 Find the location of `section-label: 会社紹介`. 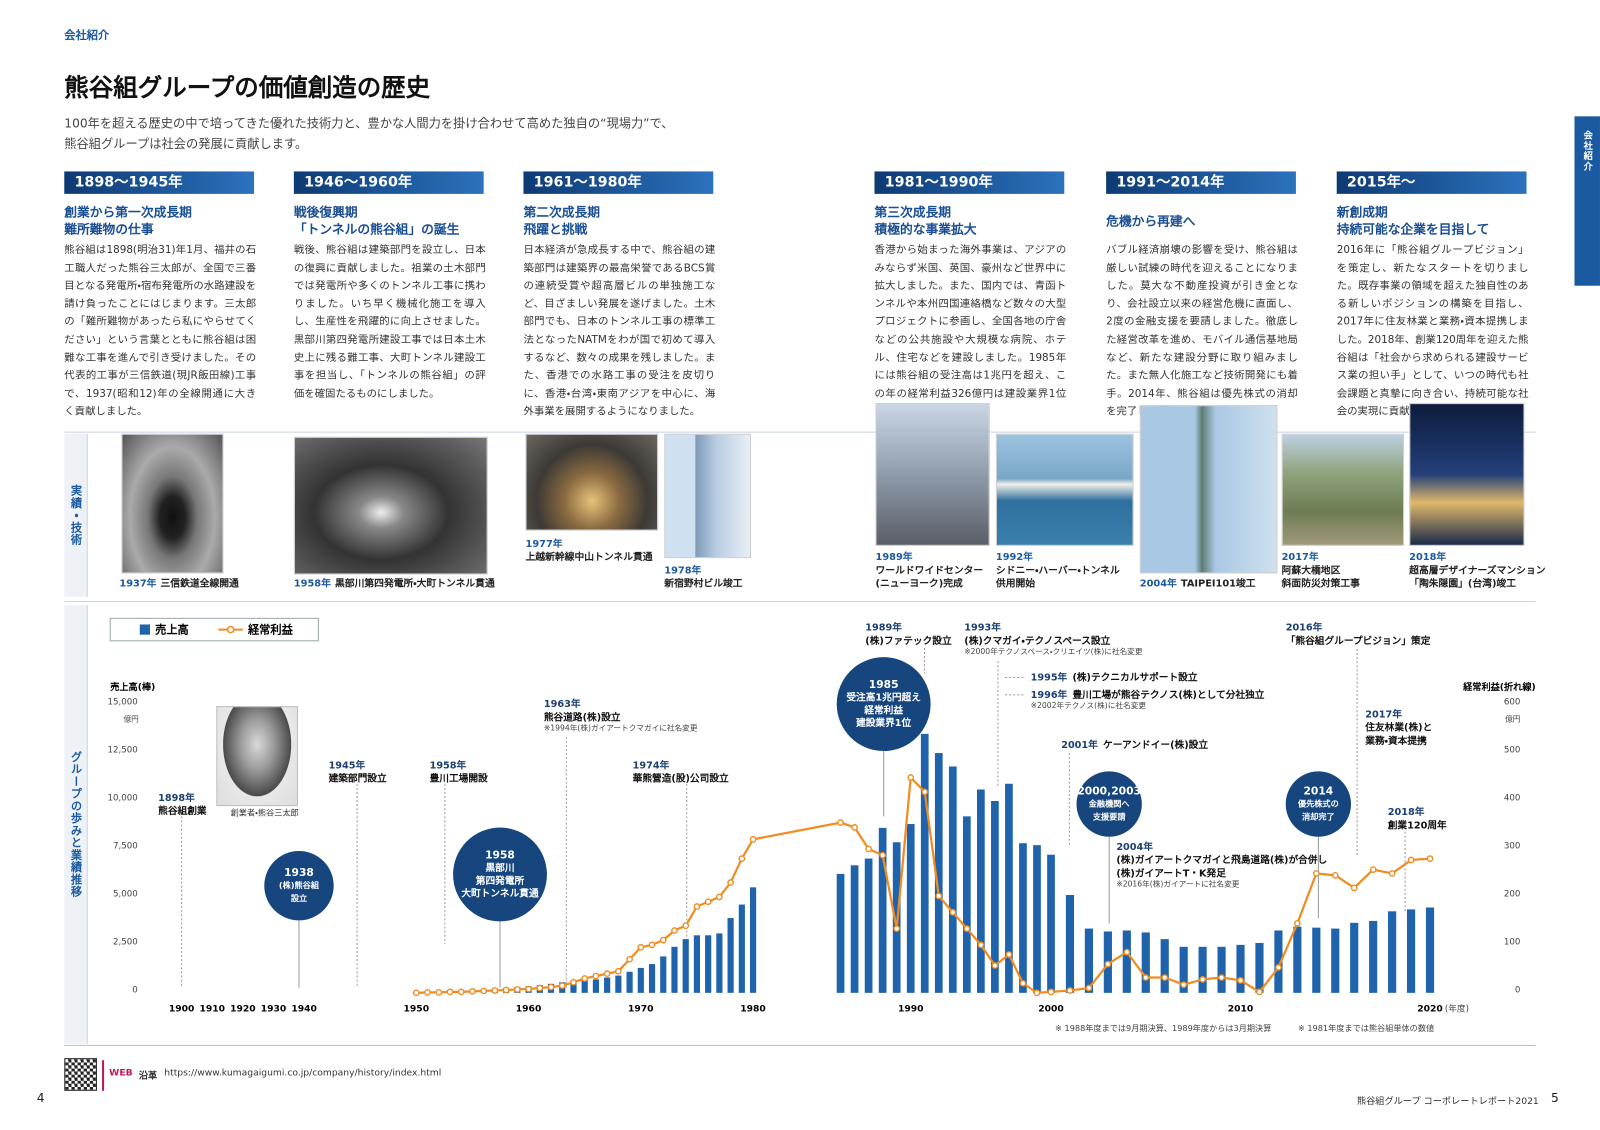

section-label: 会社紹介 is located at coordinates (87, 35).